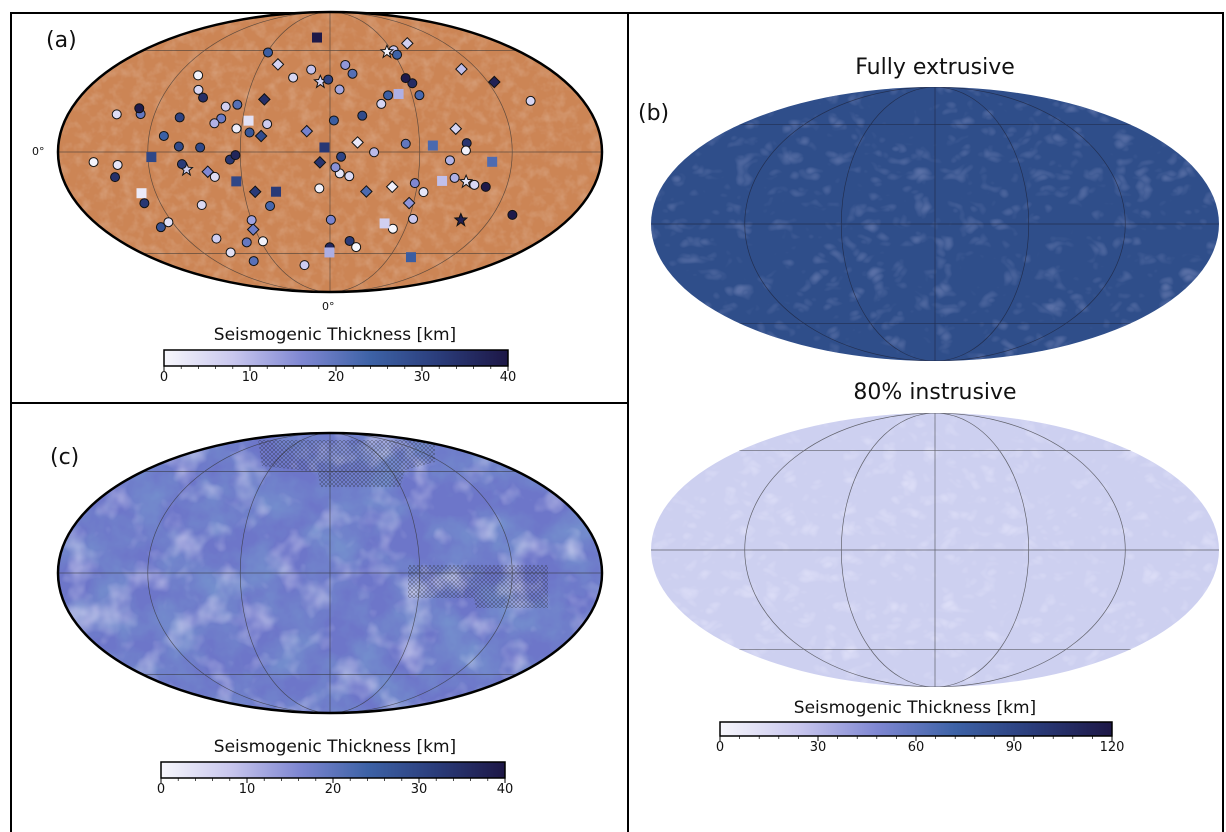 The height and width of the screenshot is (832, 1226). What do you see at coordinates (336, 360) in the screenshot?
I see `panel-a-colorbar` at bounding box center [336, 360].